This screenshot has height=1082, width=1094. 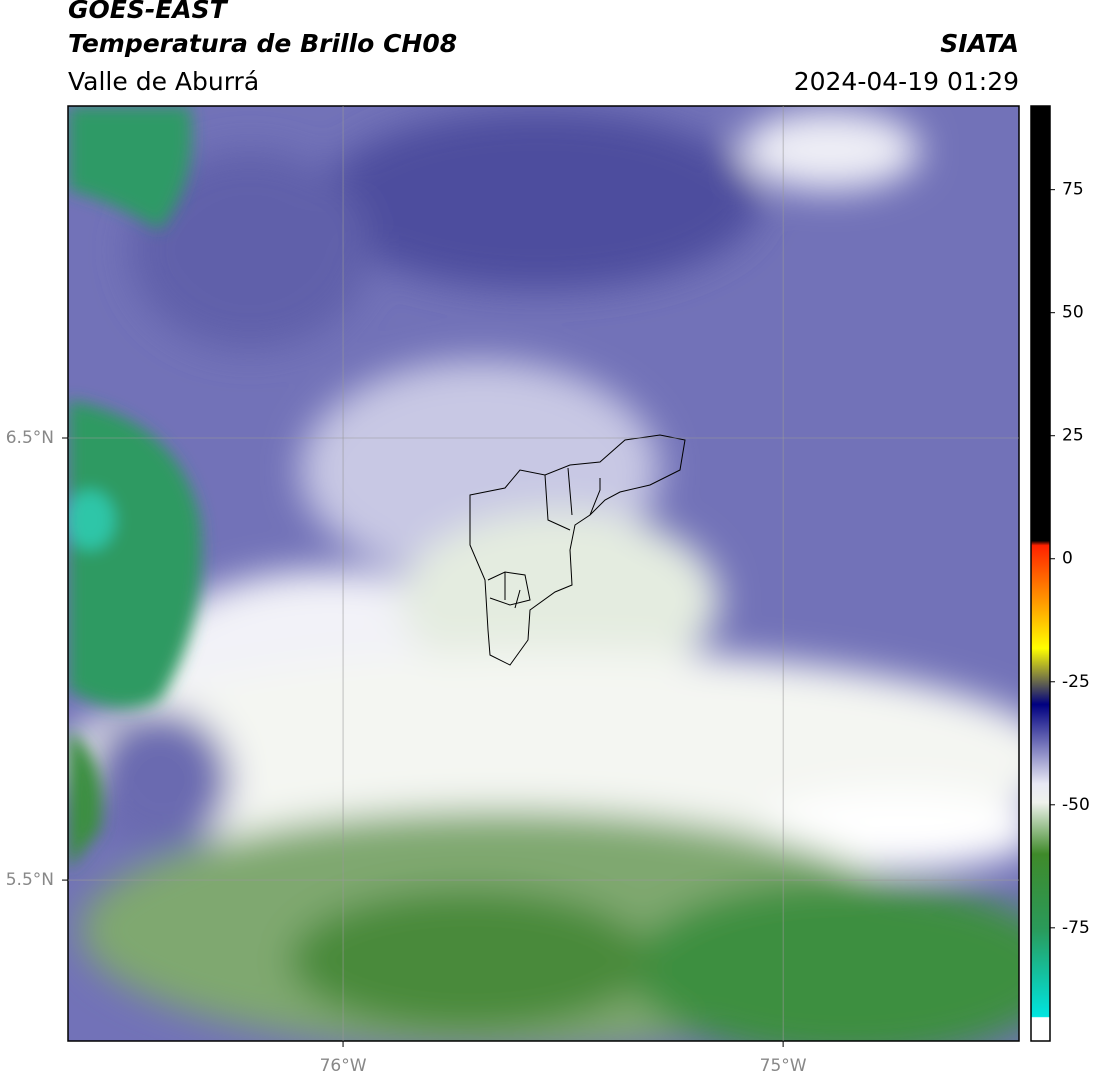 I want to click on colorbar-tick-label: -75, so click(x=1076, y=928).